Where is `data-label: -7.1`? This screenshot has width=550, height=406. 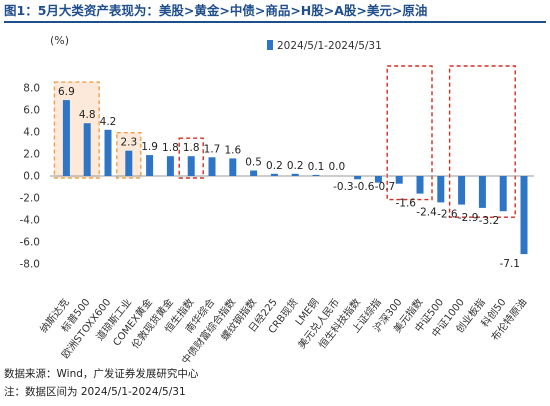
data-label: -7.1 is located at coordinates (510, 264).